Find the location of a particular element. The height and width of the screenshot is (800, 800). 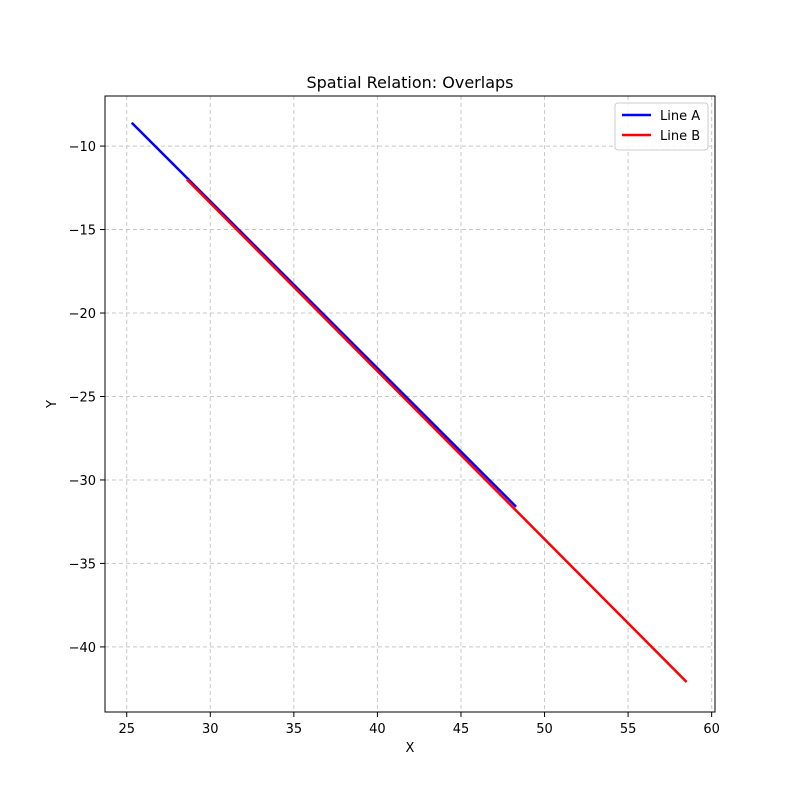

x-tick-label: 40 is located at coordinates (377, 729).